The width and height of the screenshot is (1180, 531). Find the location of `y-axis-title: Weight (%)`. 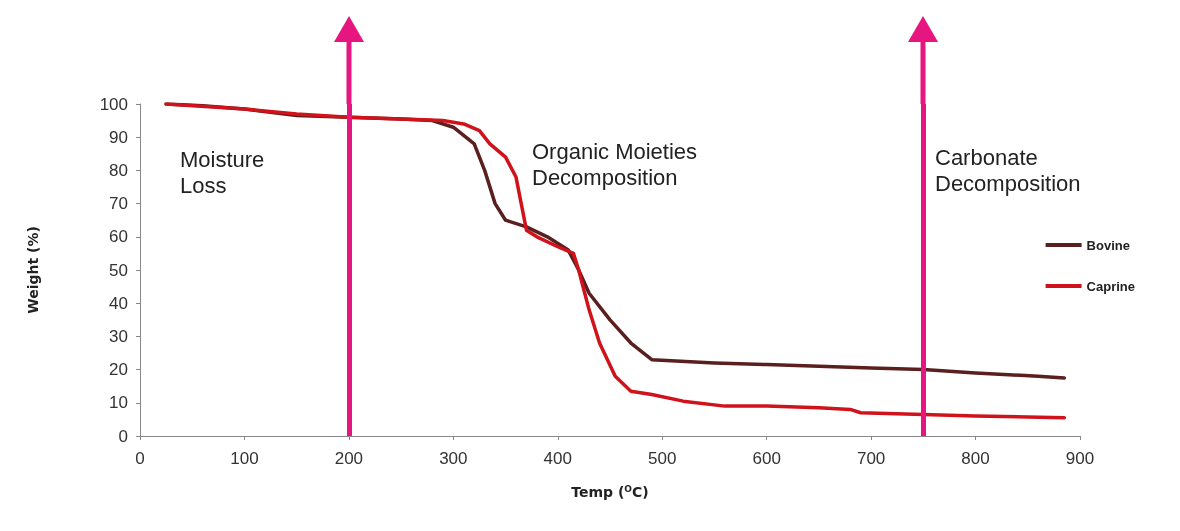

y-axis-title: Weight (%) is located at coordinates (33, 270).